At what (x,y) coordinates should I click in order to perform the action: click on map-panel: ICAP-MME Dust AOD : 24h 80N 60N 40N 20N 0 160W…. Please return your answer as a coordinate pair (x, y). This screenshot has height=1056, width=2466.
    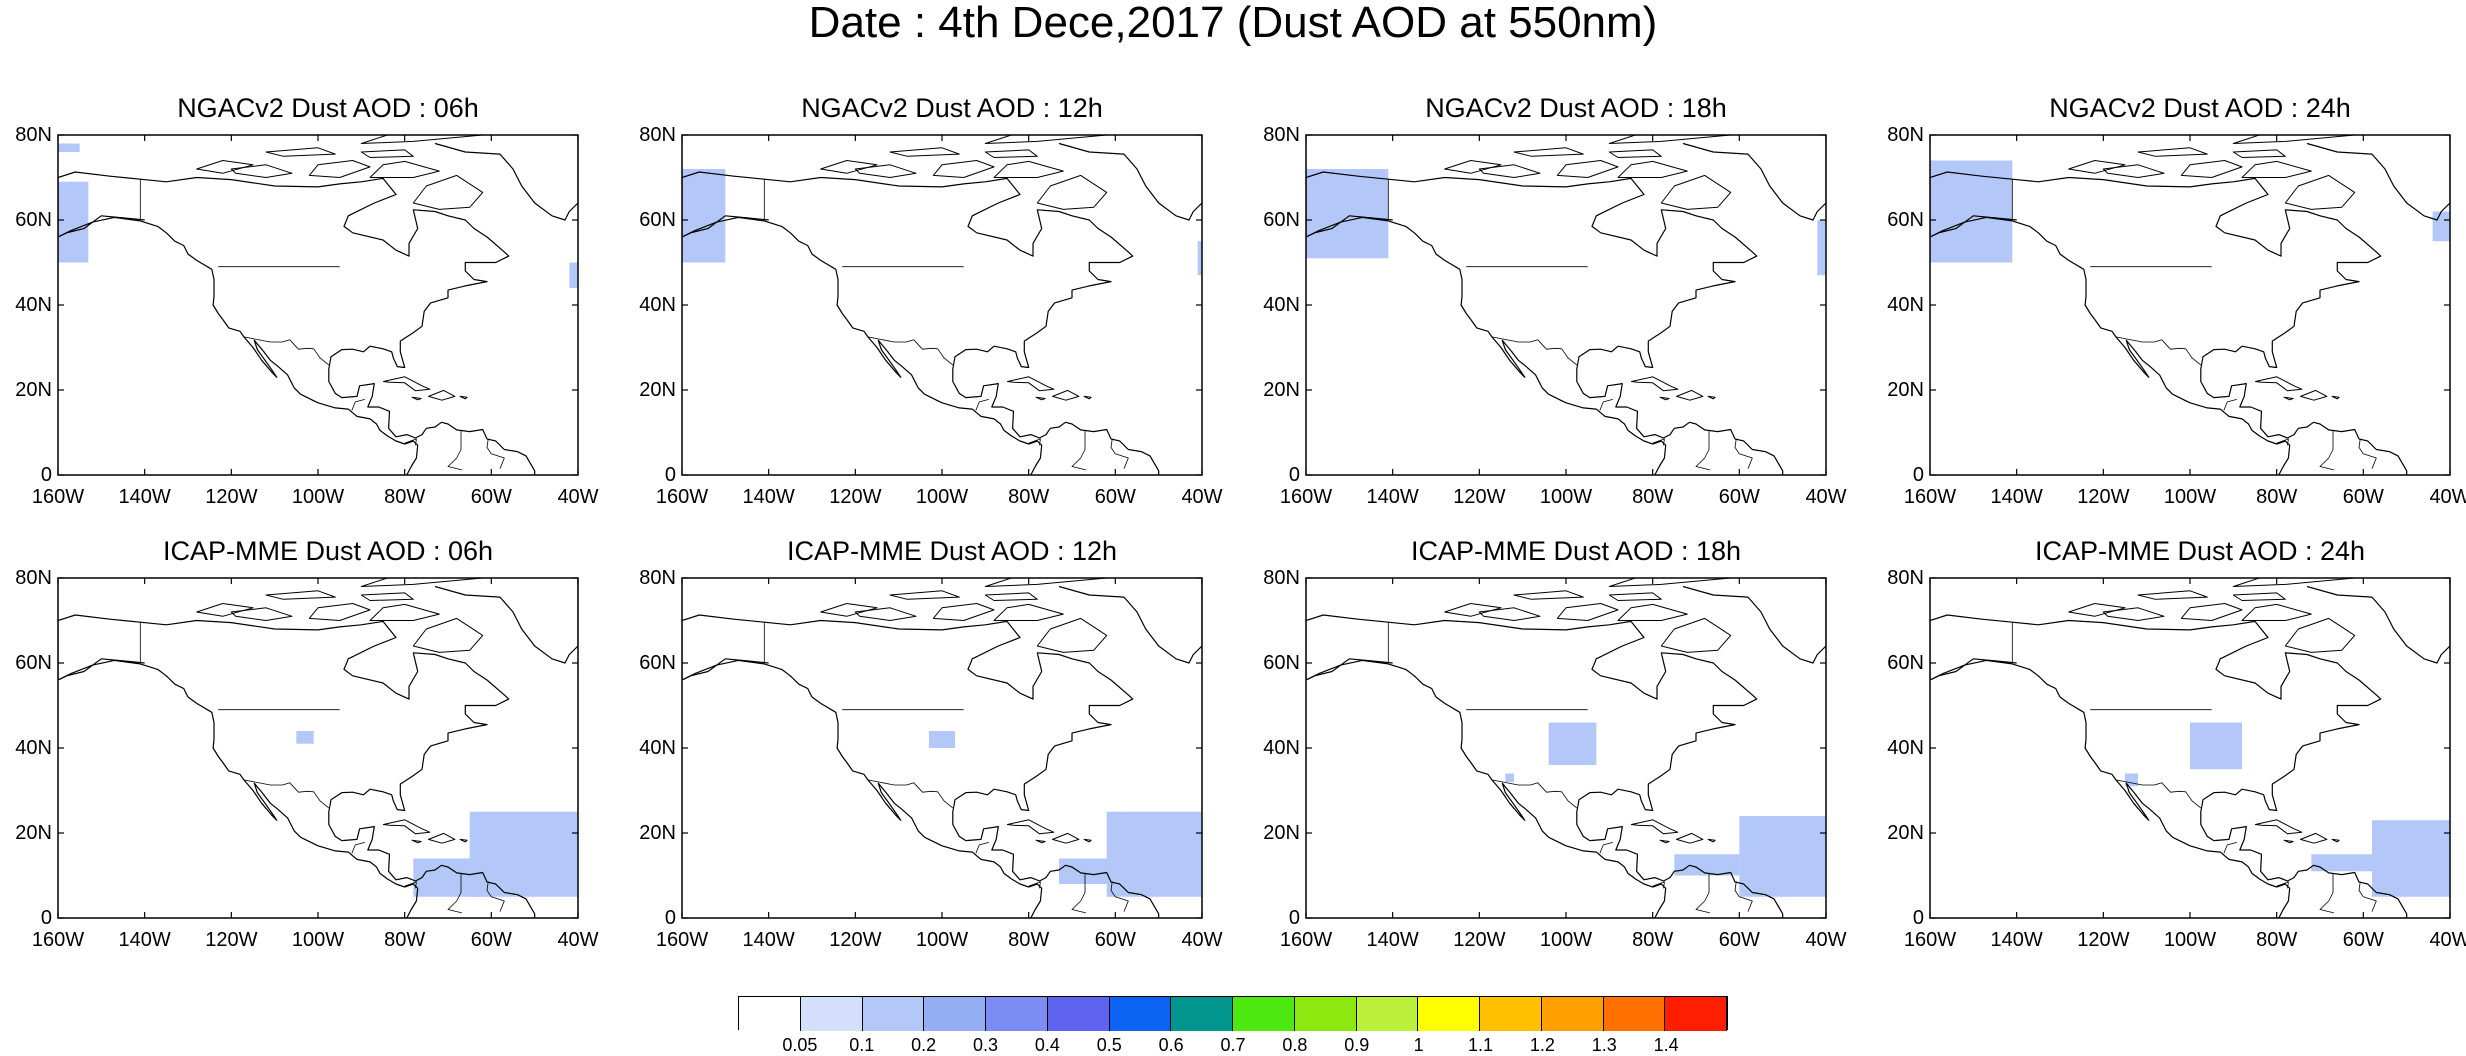
    Looking at the image, I should click on (2176, 782).